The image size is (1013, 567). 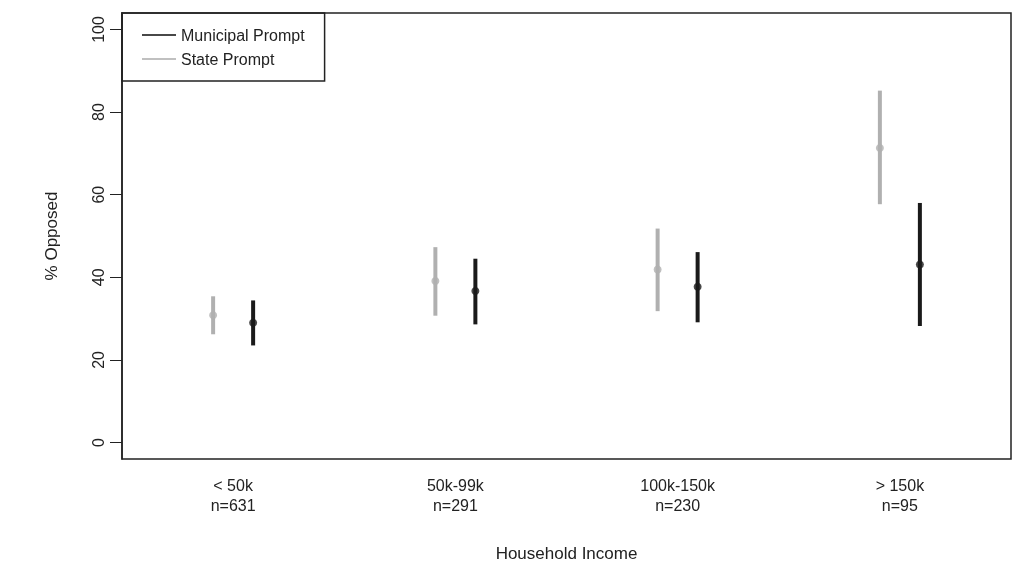 What do you see at coordinates (228, 59) in the screenshot?
I see `legend-label: State Prompt` at bounding box center [228, 59].